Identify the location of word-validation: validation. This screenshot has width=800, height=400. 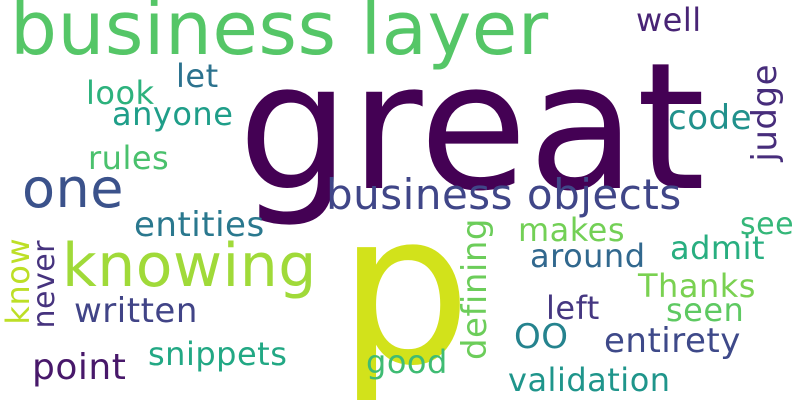
(589, 380).